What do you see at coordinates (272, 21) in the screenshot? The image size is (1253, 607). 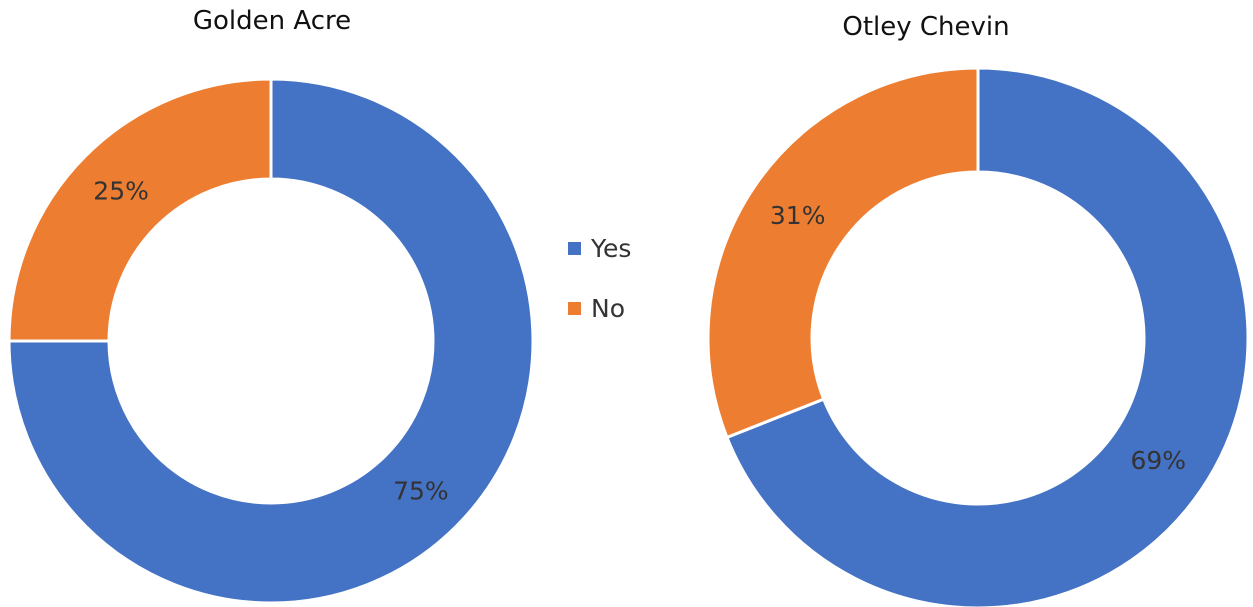 I see `golden-acre-chart-title: Golden Acre` at bounding box center [272, 21].